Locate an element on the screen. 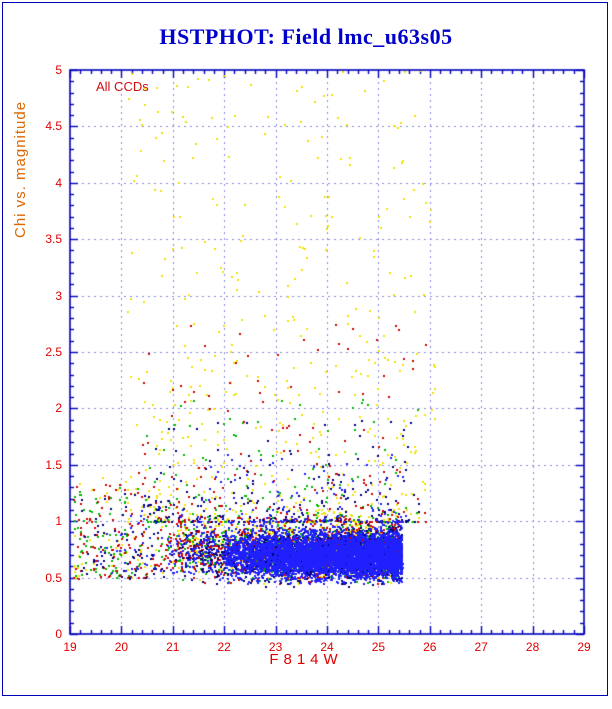 Image resolution: width=612 pixels, height=709 pixels. x-axis-label: F814W is located at coordinates (306, 659).